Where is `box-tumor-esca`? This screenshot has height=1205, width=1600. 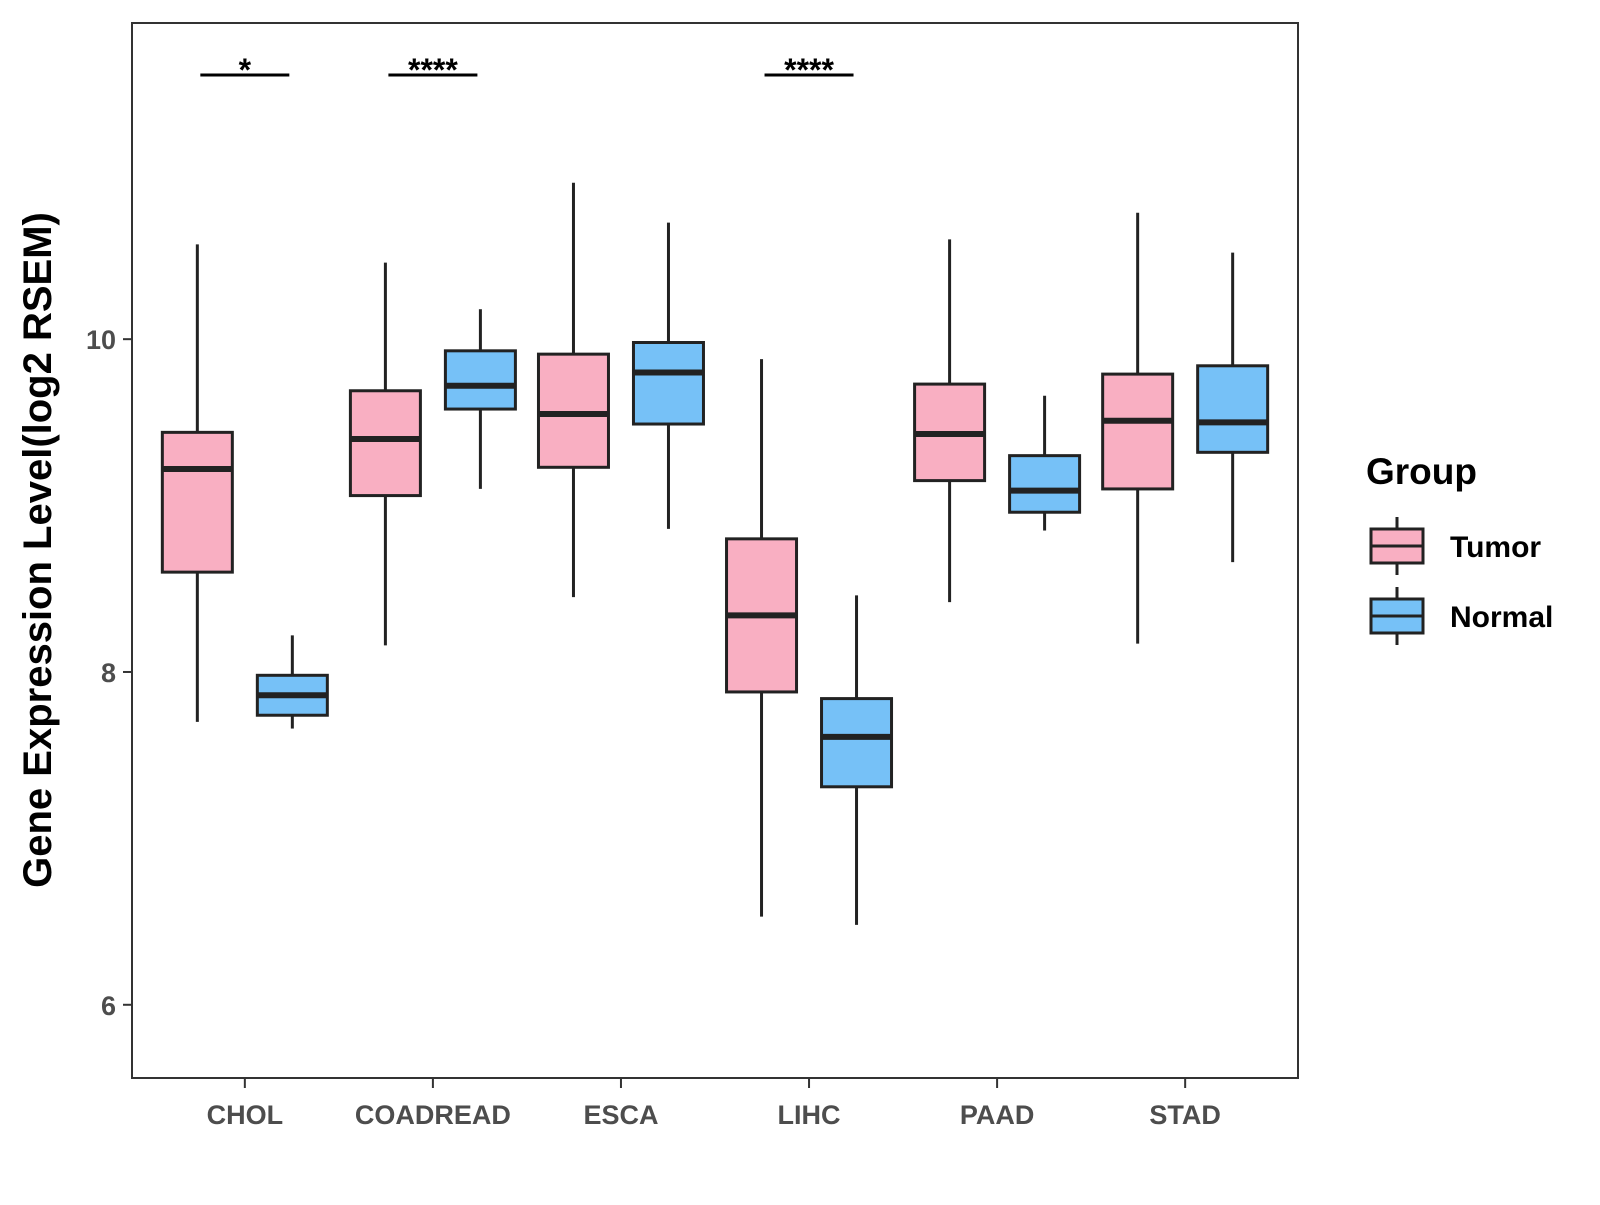
box-tumor-esca is located at coordinates (573, 390).